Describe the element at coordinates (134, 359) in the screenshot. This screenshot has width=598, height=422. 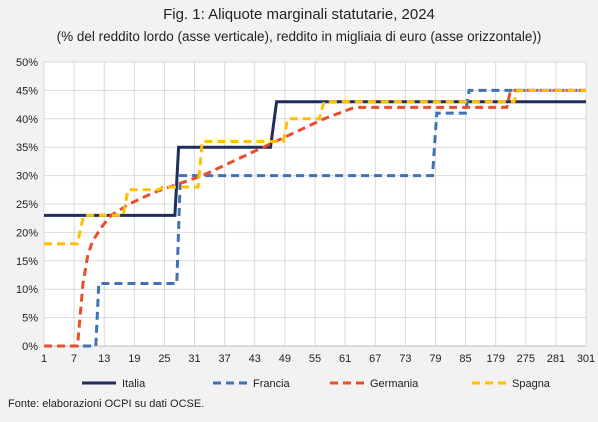
I see `x-tick-label: 19` at that location.